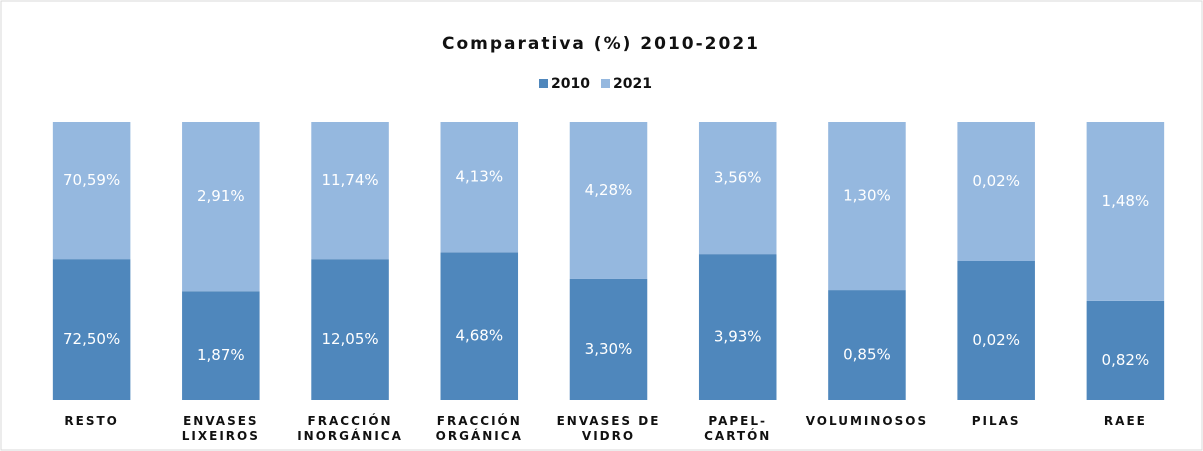 Image resolution: width=1203 pixels, height=451 pixels. I want to click on chart-title: Comparativa (%) 2010-2021, so click(601, 44).